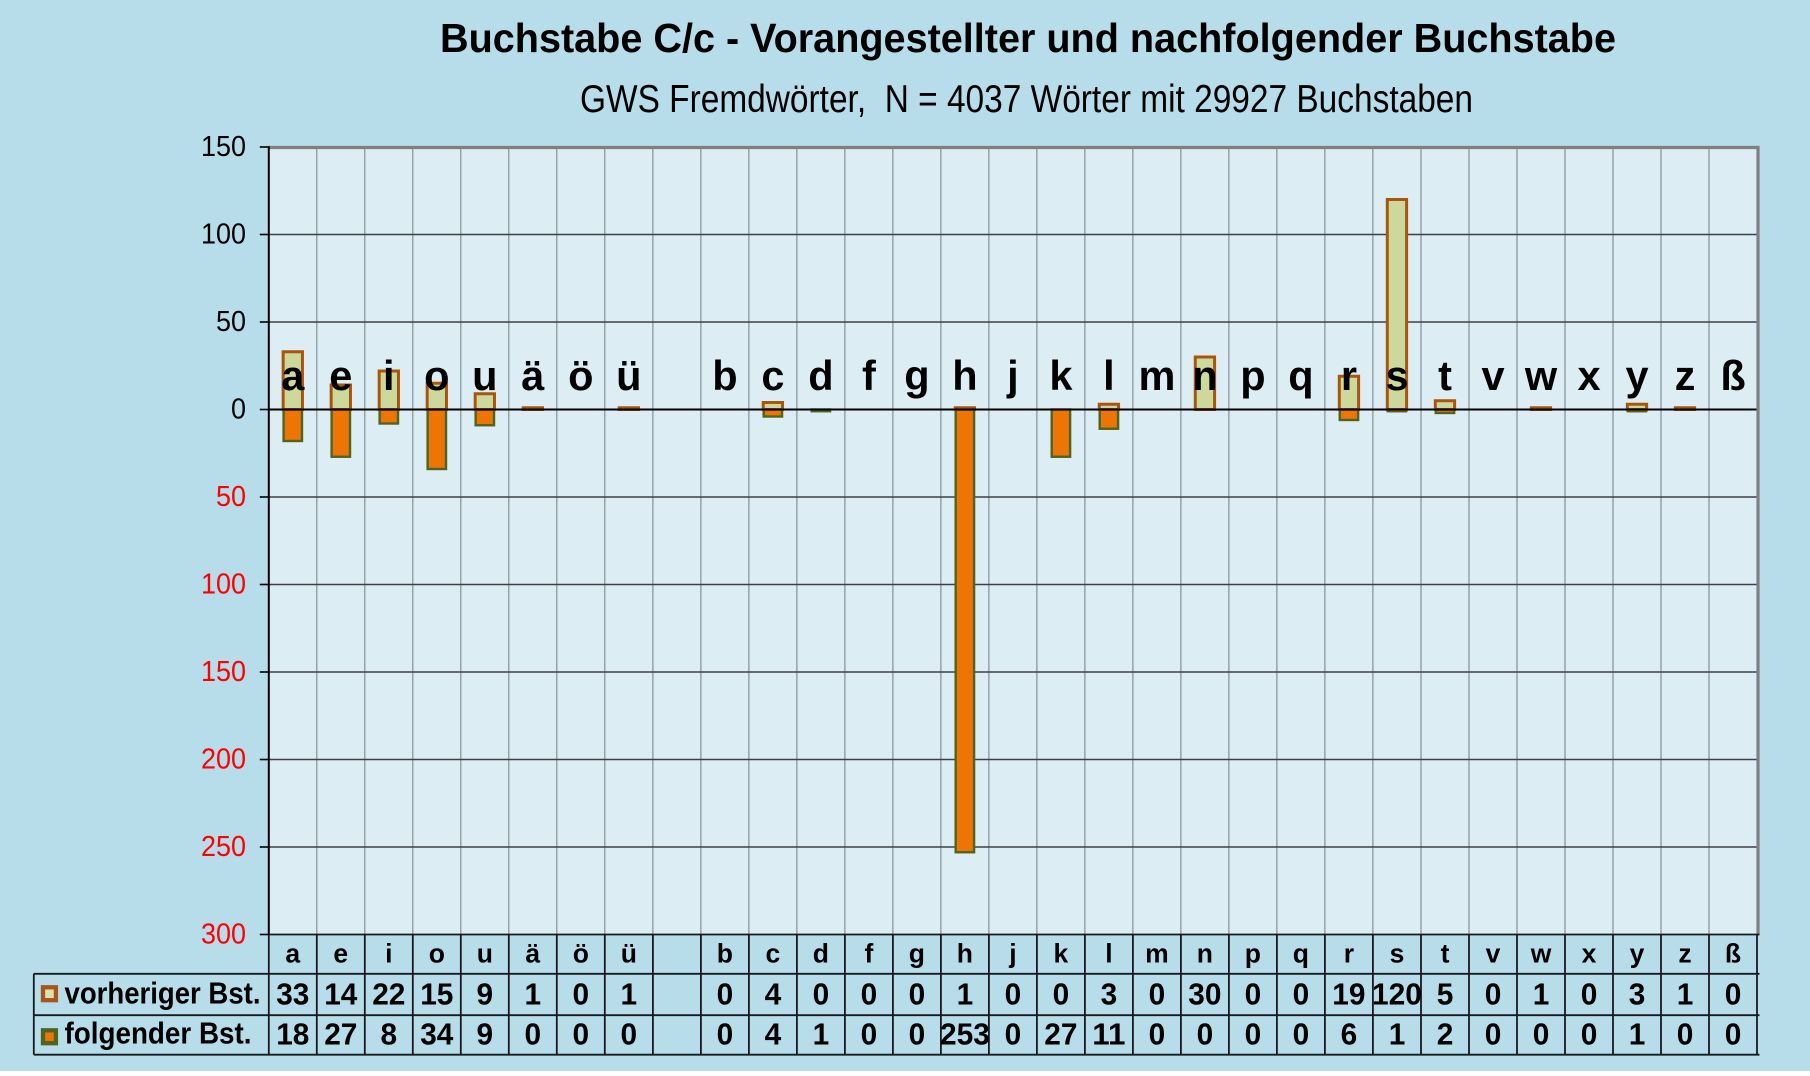  I want to click on svg-text: 22, so click(388, 994).